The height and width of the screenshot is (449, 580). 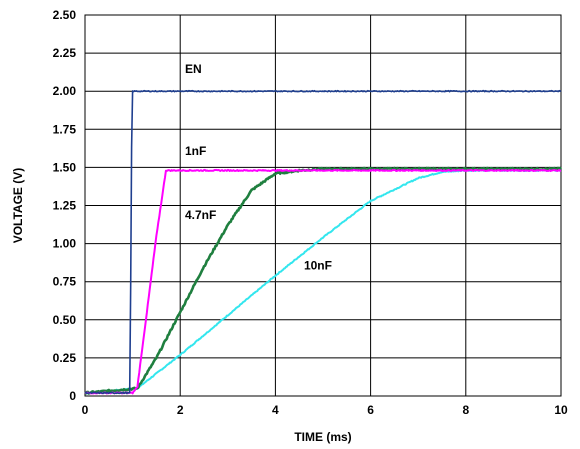 I want to click on series-annotation: EN, so click(x=193, y=69).